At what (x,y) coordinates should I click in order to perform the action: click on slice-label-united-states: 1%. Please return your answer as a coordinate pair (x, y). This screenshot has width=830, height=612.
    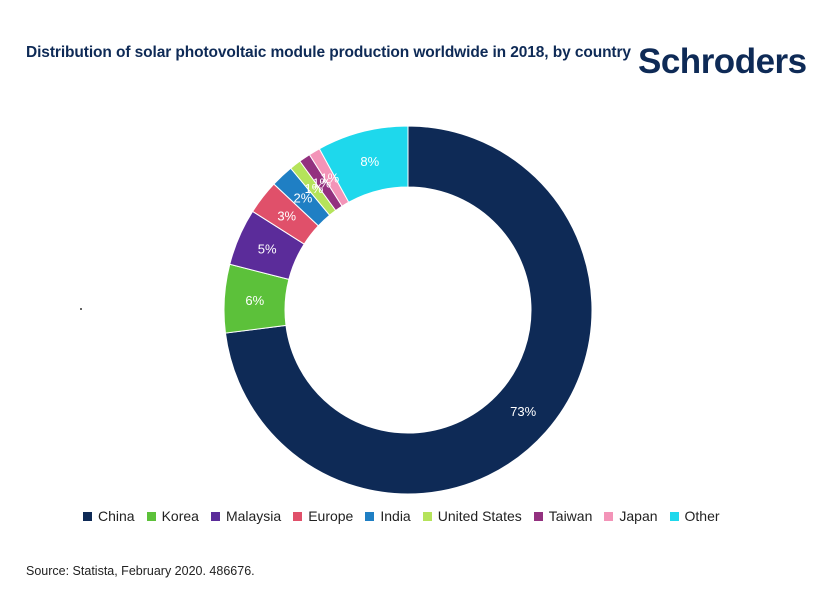
    Looking at the image, I should click on (314, 188).